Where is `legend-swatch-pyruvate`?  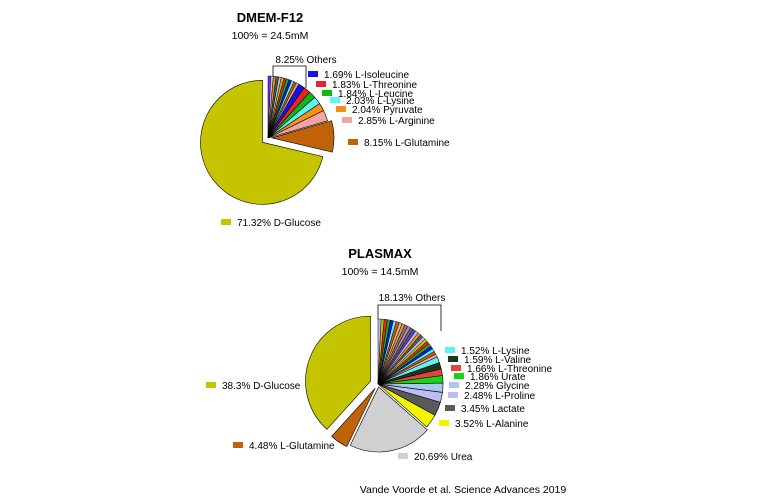 legend-swatch-pyruvate is located at coordinates (341, 109).